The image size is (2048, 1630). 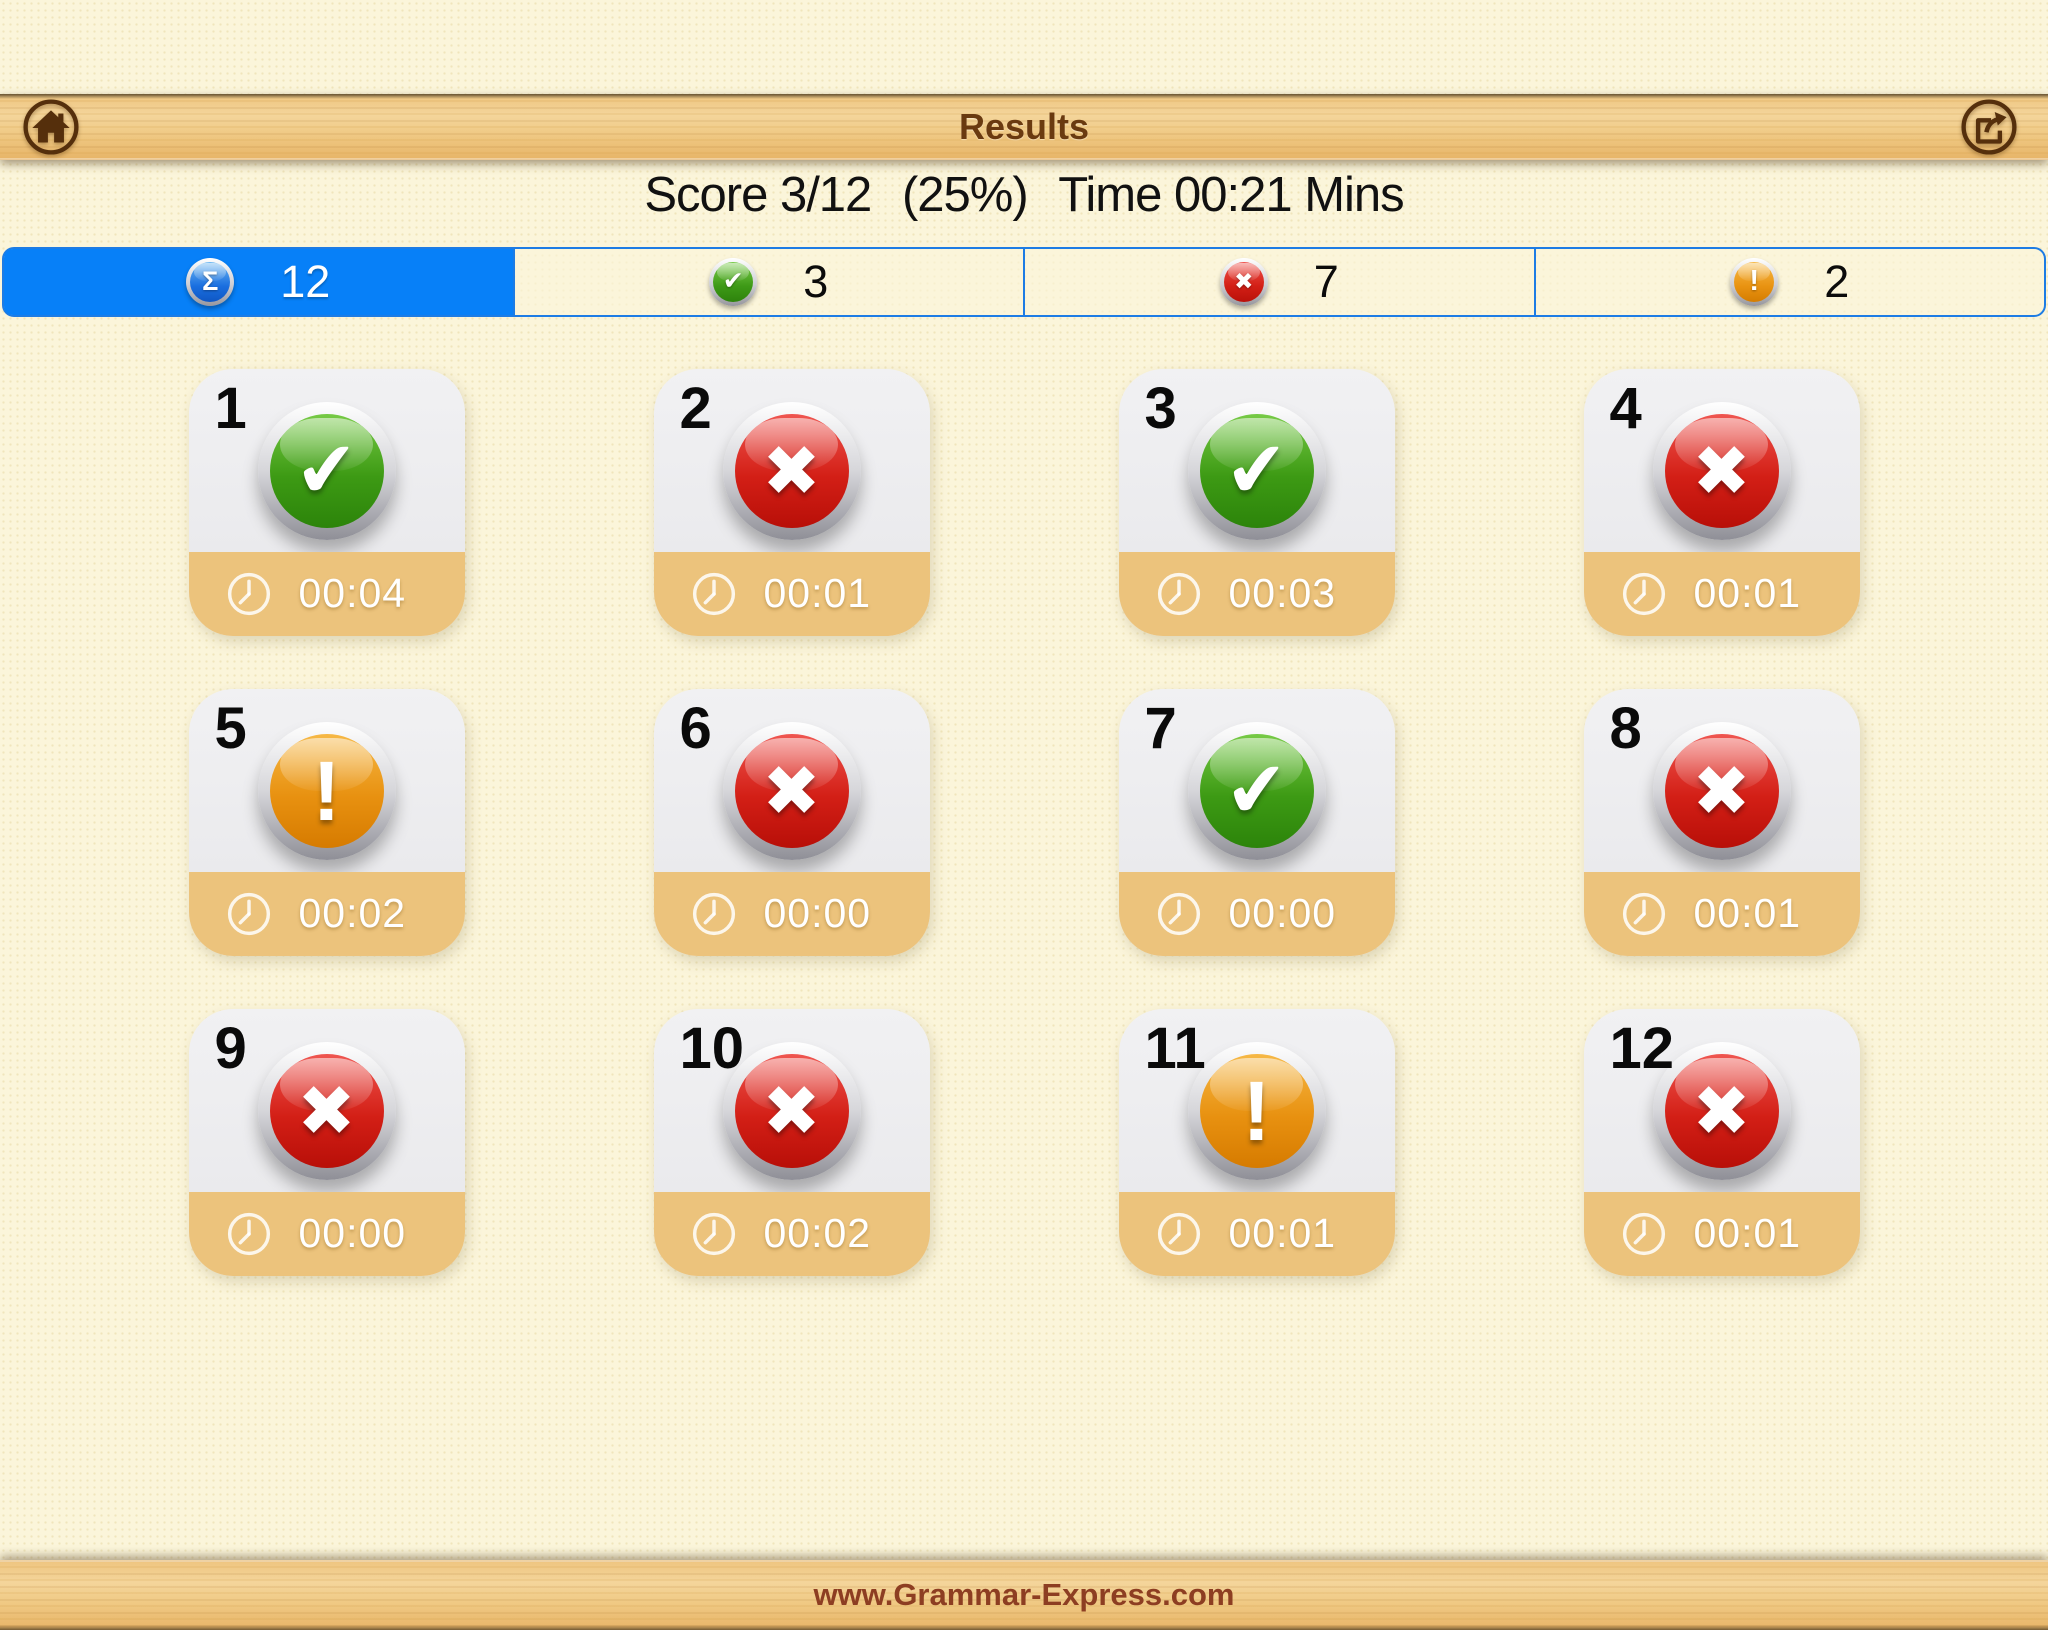 I want to click on question-tile-10: 10 00:02, so click(x=791, y=1142).